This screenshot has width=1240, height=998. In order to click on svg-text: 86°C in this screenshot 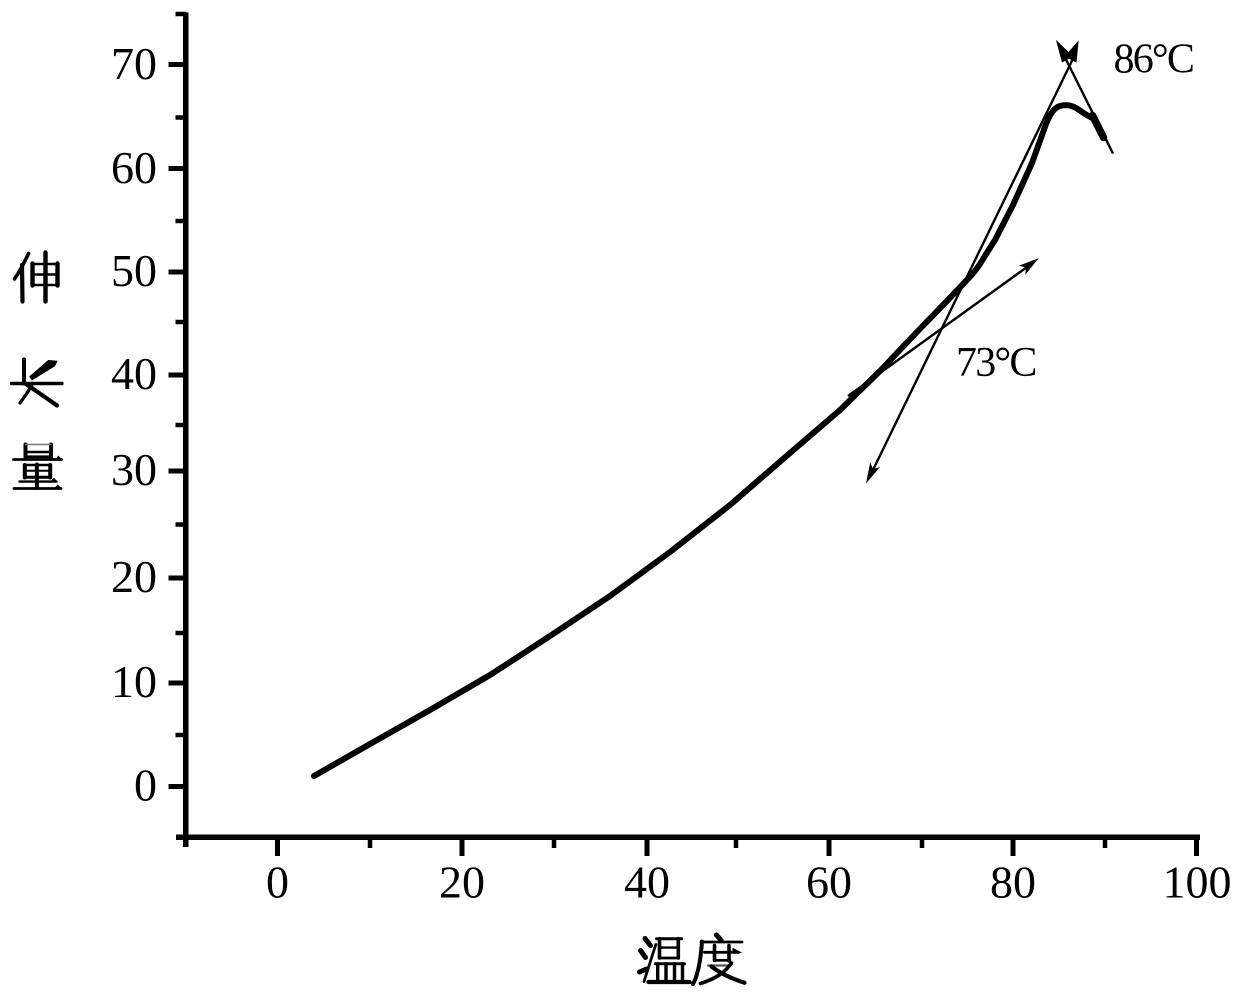, I will do `click(1154, 60)`.